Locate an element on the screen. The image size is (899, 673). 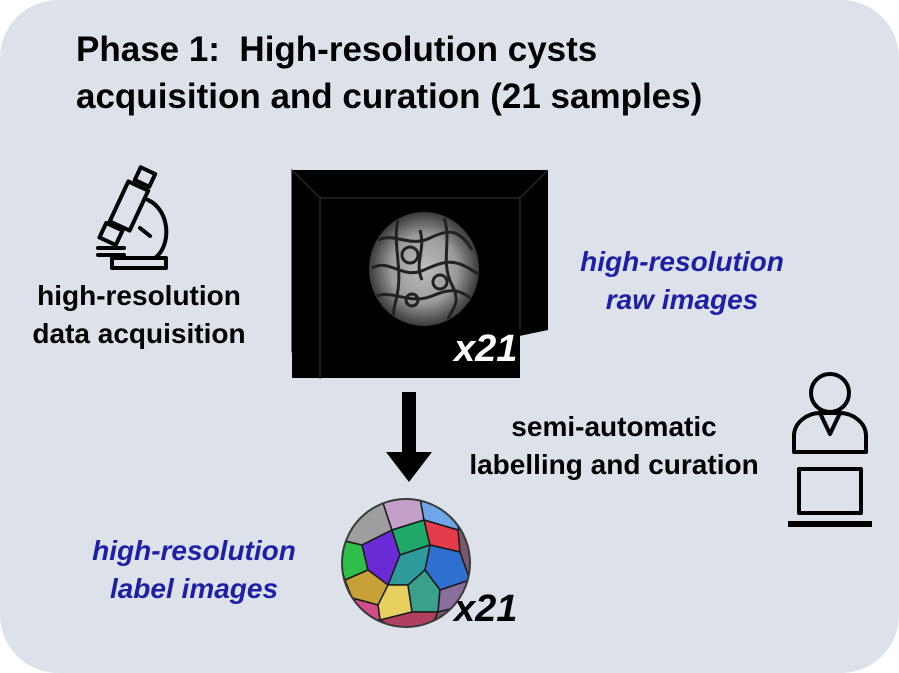
microscope-icon is located at coordinates (132, 217).